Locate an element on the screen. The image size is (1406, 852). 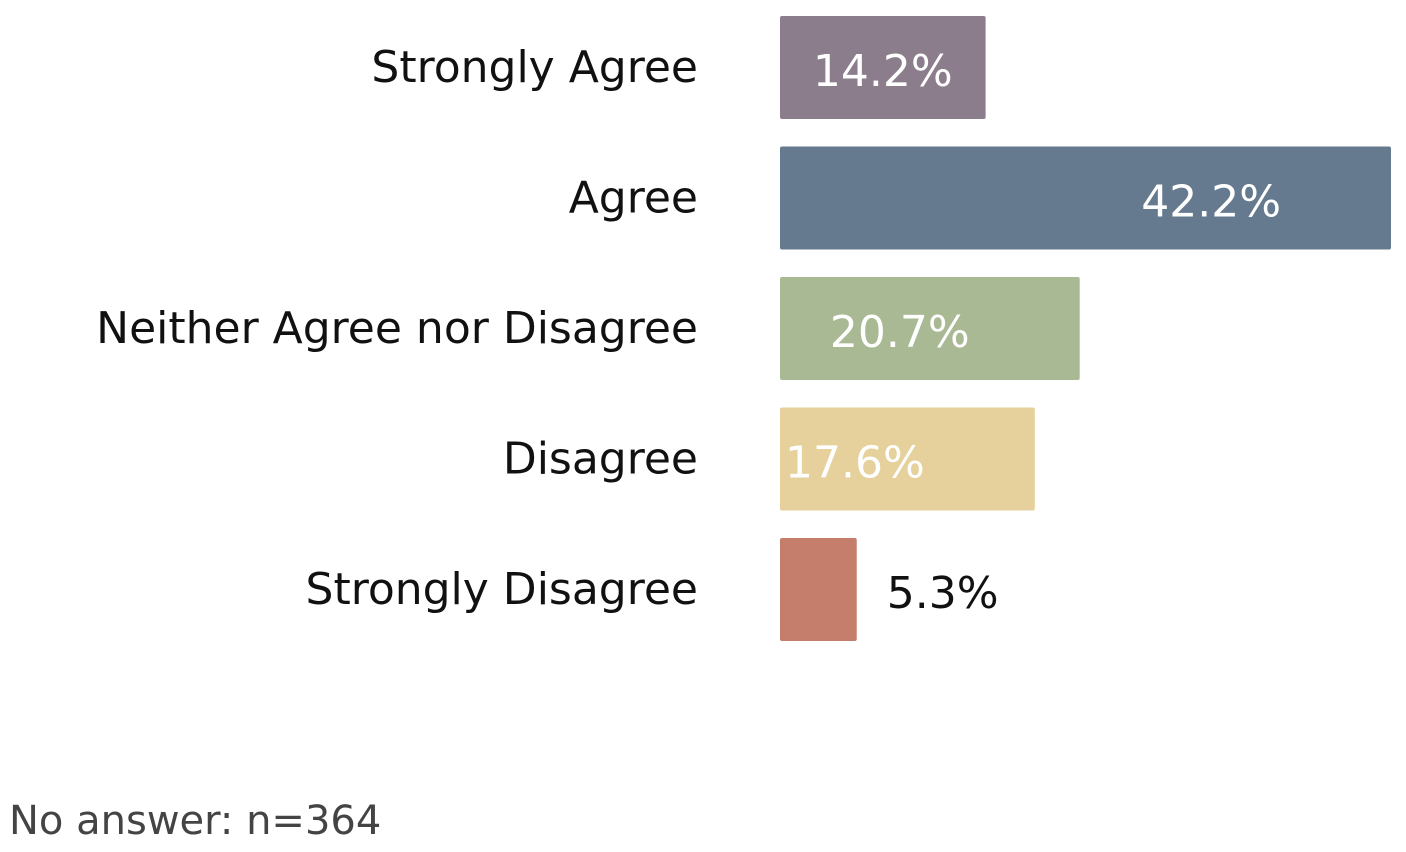
category-label: Strongly Agree is located at coordinates (534, 67).